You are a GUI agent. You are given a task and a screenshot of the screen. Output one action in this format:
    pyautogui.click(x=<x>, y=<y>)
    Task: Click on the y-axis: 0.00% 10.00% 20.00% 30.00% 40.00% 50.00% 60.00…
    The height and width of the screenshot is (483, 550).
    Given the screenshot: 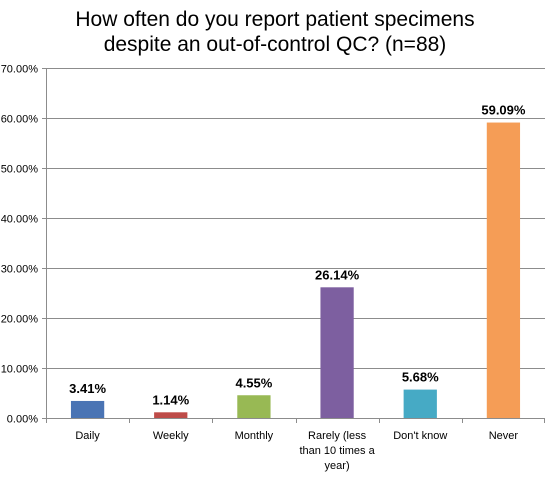 What is the action you would take?
    pyautogui.click(x=24, y=245)
    